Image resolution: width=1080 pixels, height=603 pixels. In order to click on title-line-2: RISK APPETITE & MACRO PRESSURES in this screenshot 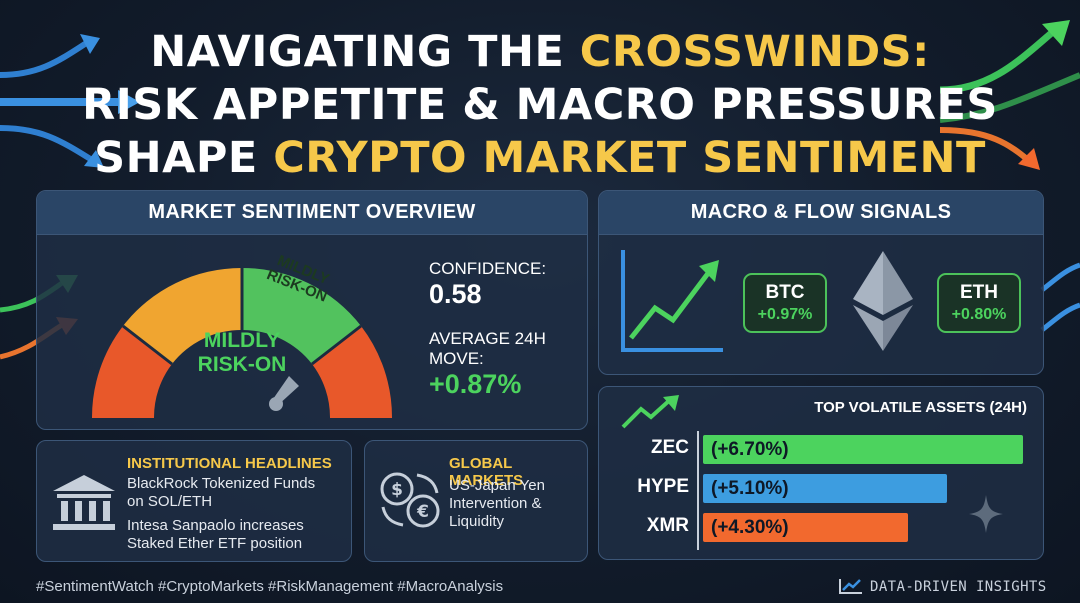, I will do `click(540, 105)`.